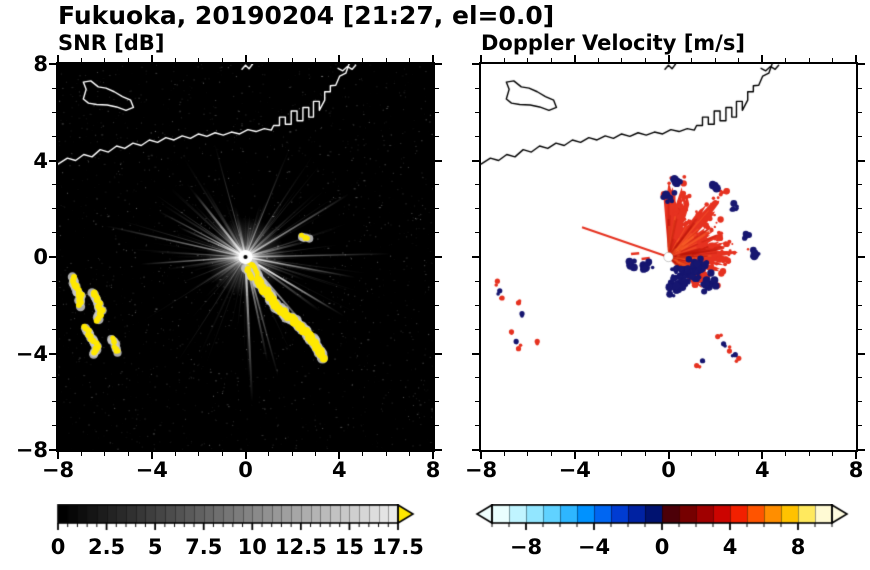 The image size is (870, 570). What do you see at coordinates (245, 470) in the screenshot?
I see `x-tick-label: 0` at bounding box center [245, 470].